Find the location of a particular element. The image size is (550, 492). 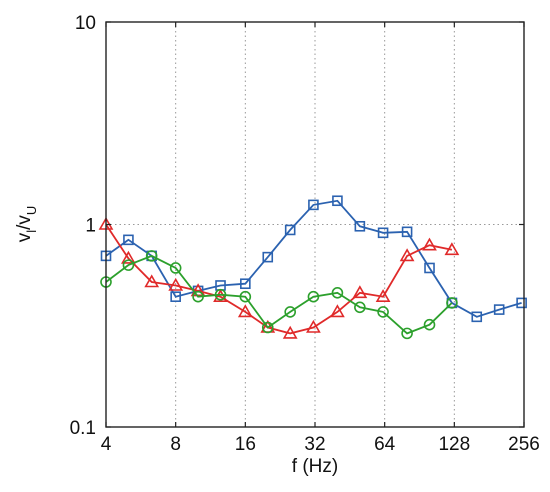

x-axis-title: f (Hz) is located at coordinates (315, 466).